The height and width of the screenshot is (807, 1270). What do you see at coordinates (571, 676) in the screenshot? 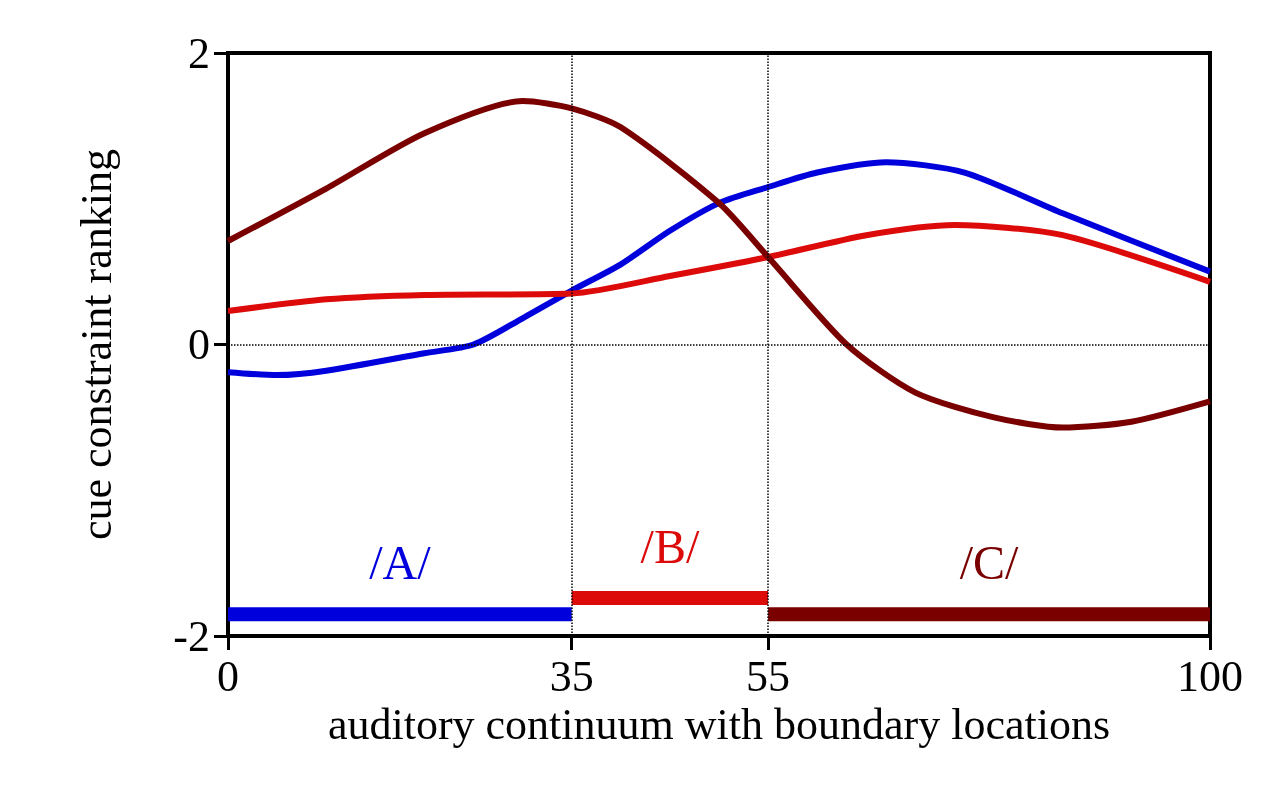
I see `x-tick-label: 35` at bounding box center [571, 676].